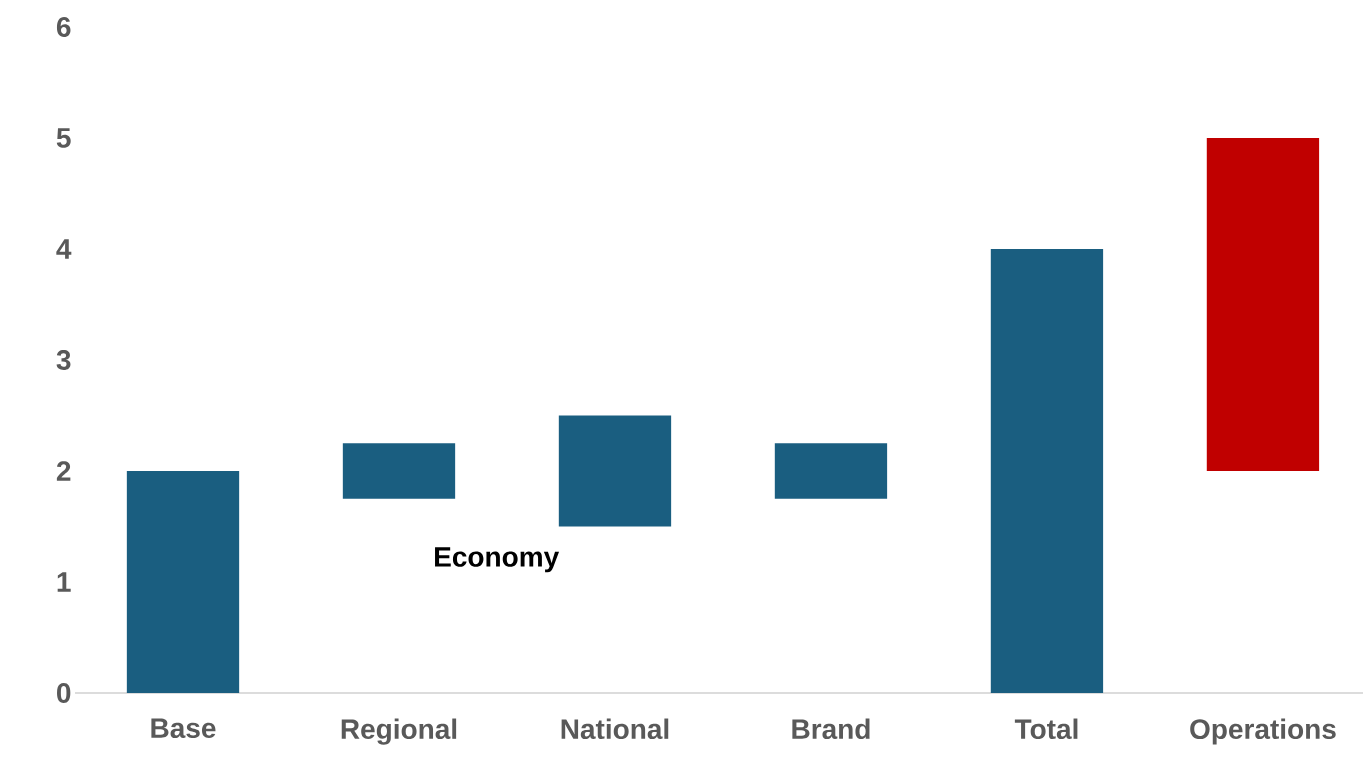 The width and height of the screenshot is (1363, 760). Describe the element at coordinates (64, 693) in the screenshot. I see `y-tick-label: 0` at that location.